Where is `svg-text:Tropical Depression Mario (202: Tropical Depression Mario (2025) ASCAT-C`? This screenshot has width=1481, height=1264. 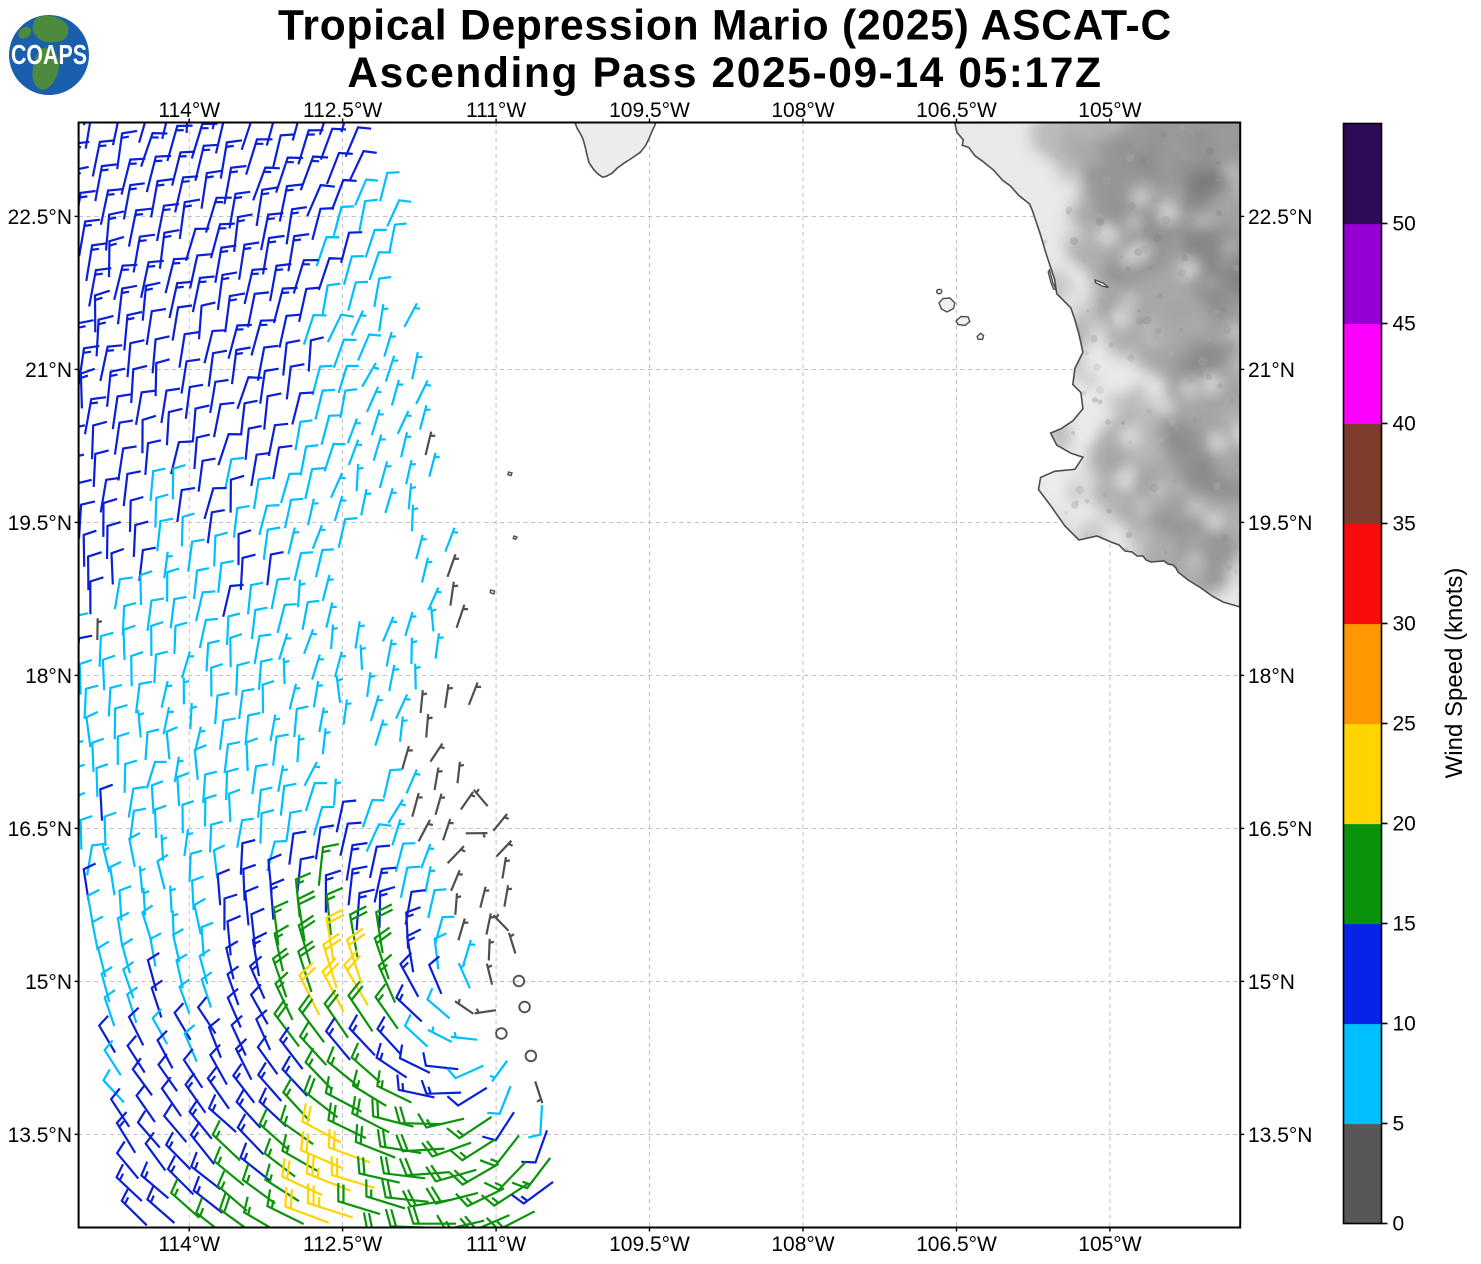
svg-text:Tropical Depression Mario (202: Tropical Depression Mario (2025) ASCAT-C is located at coordinates (725, 26).